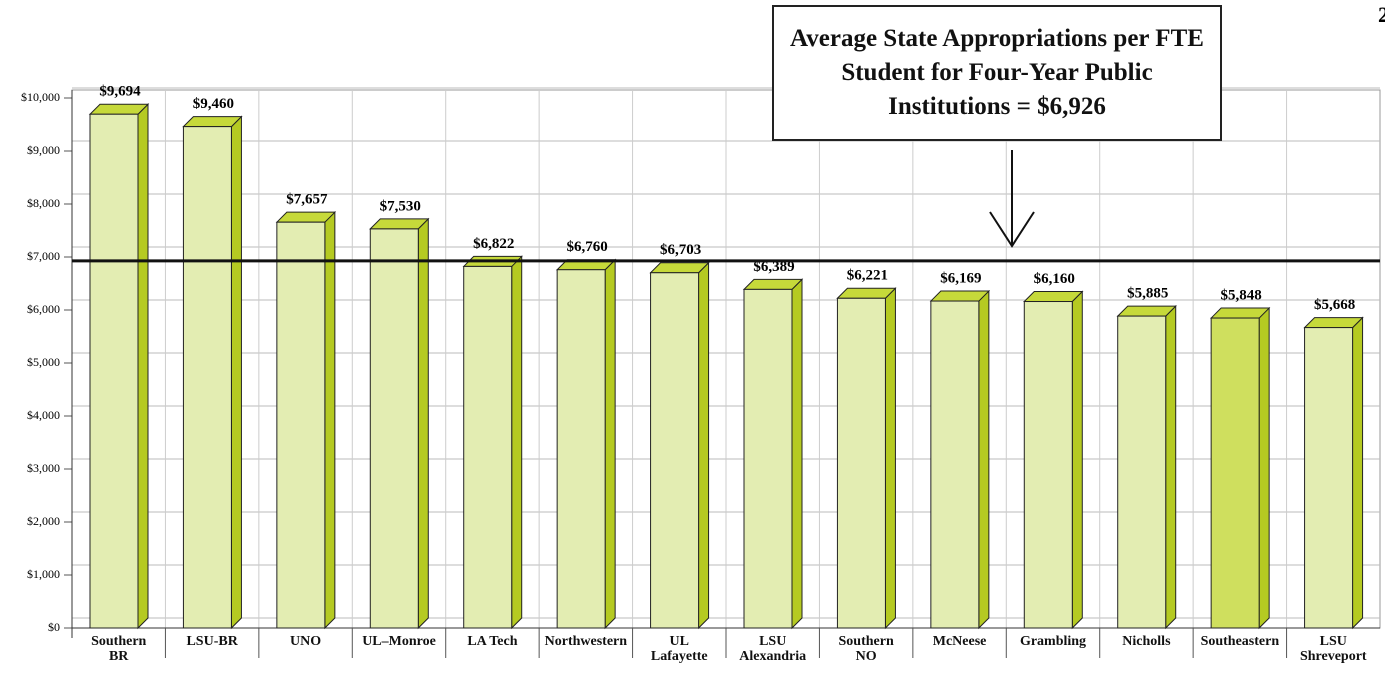 The width and height of the screenshot is (1385, 675). What do you see at coordinates (119, 649) in the screenshot?
I see `x-tick-label: Southern BR` at bounding box center [119, 649].